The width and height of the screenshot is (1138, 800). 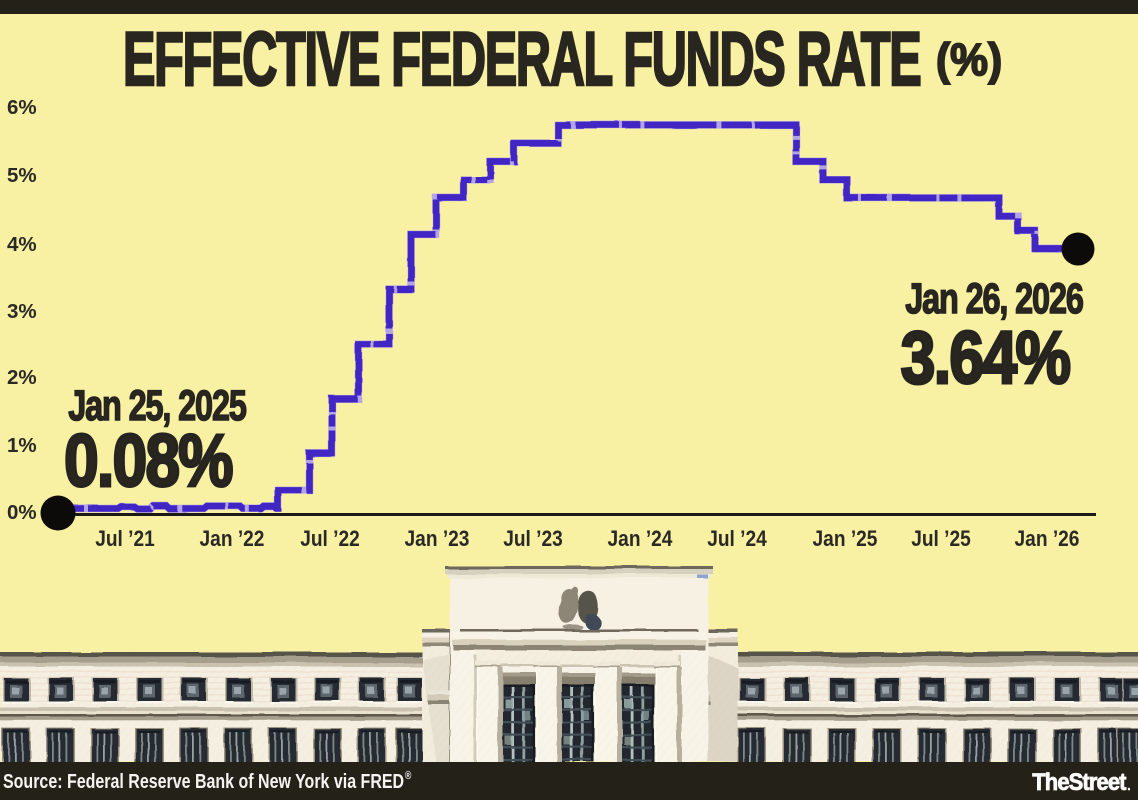 What do you see at coordinates (125, 538) in the screenshot?
I see `x-axis-label: Jul ’21` at bounding box center [125, 538].